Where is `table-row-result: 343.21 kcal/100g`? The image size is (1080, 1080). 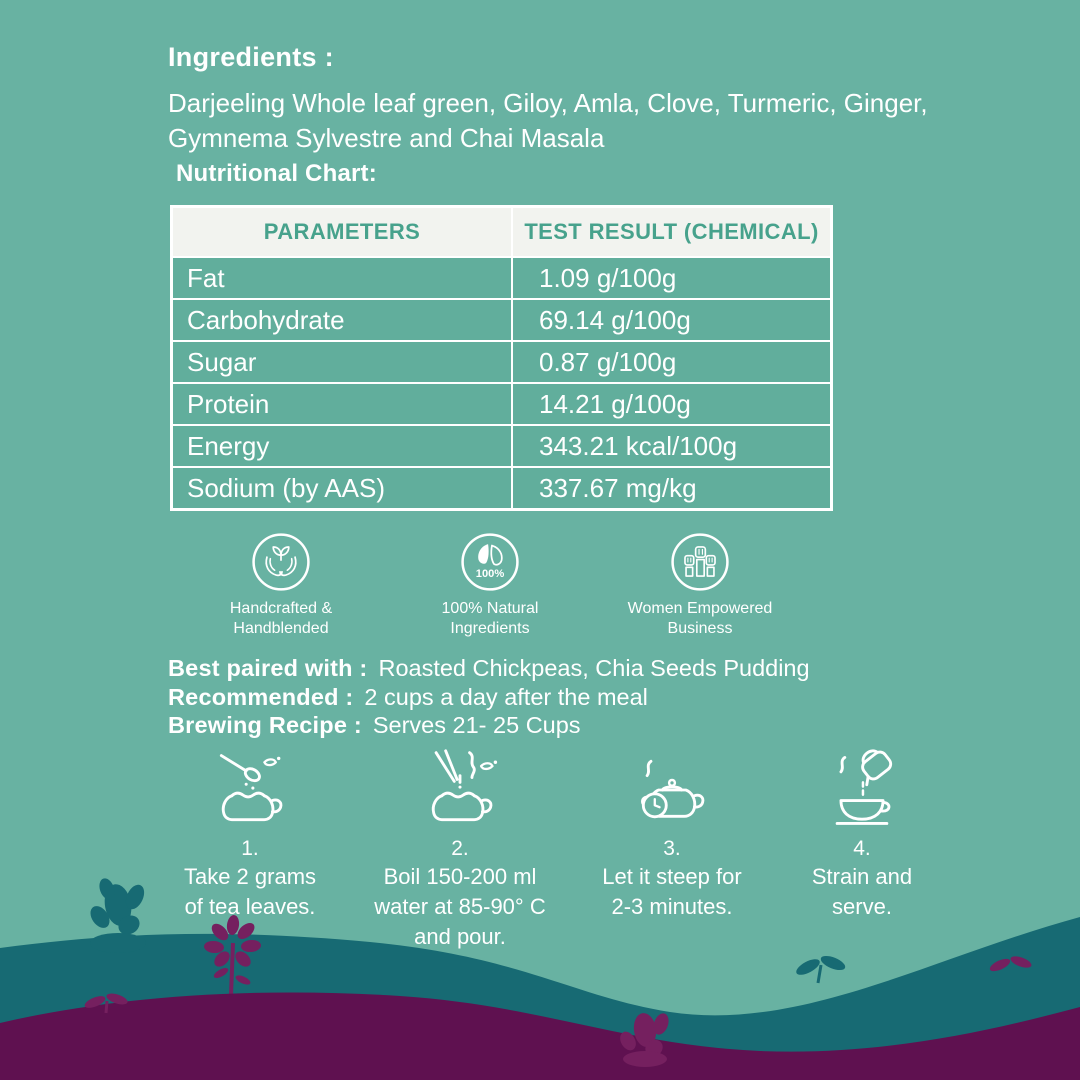 table-row-result: 343.21 kcal/100g is located at coordinates (671, 446).